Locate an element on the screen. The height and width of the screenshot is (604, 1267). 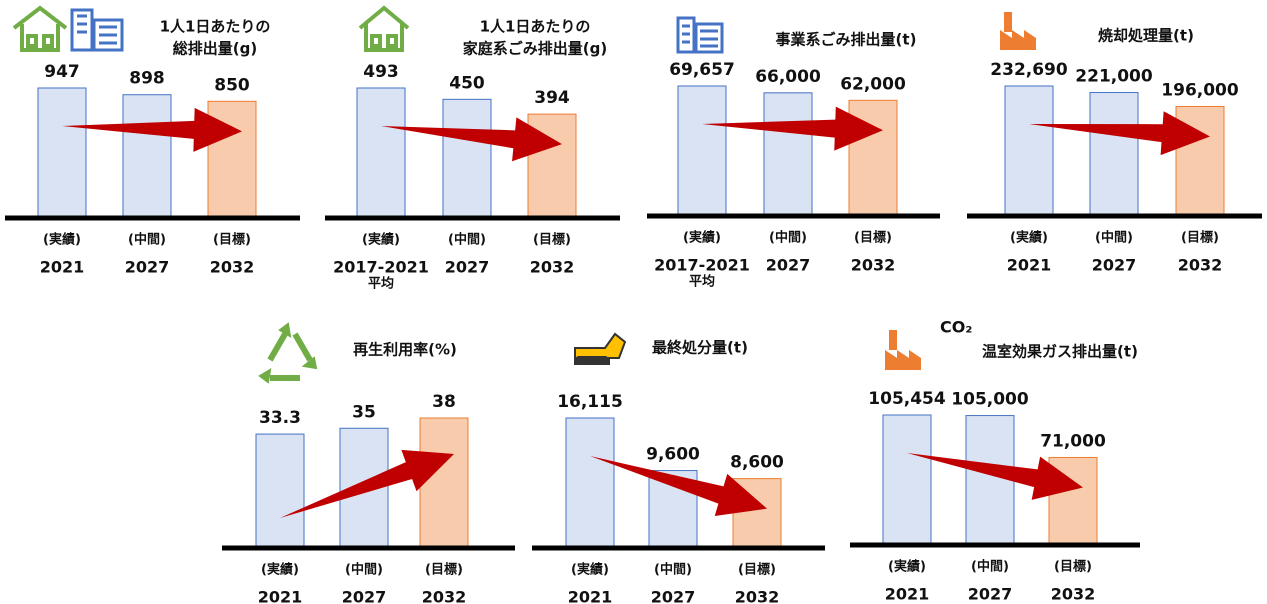
value-label: 8,600 is located at coordinates (757, 463).